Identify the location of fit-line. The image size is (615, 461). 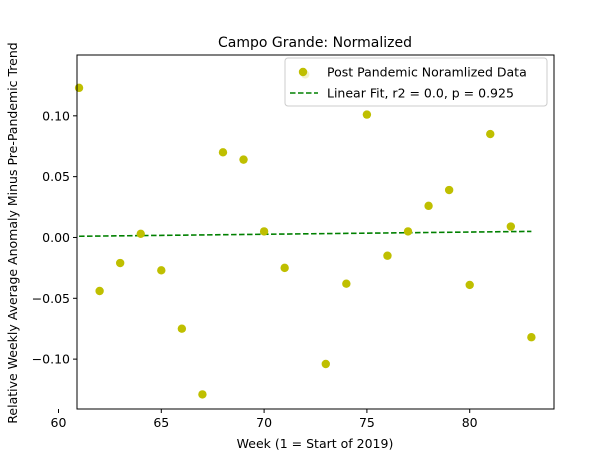
(305, 234).